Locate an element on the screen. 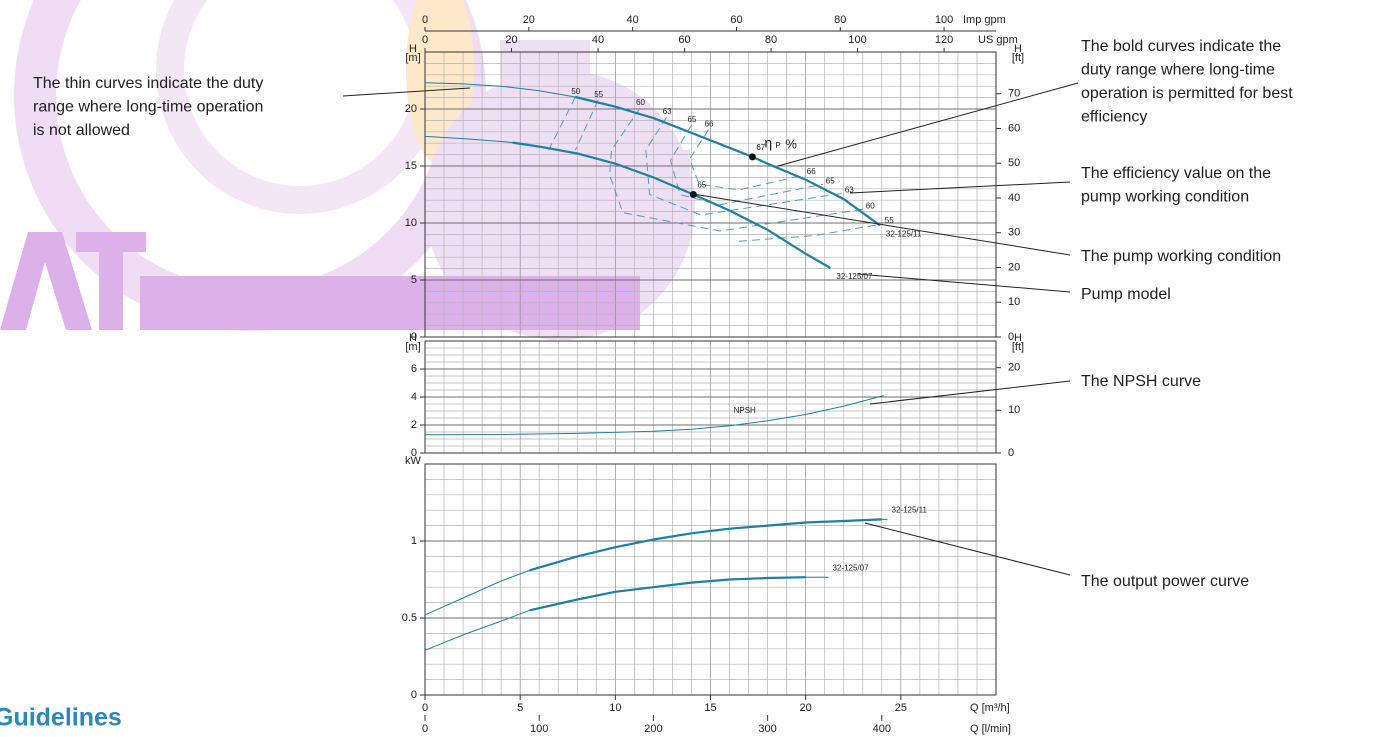  x2-axis-label: Q [l/min] is located at coordinates (990, 729).